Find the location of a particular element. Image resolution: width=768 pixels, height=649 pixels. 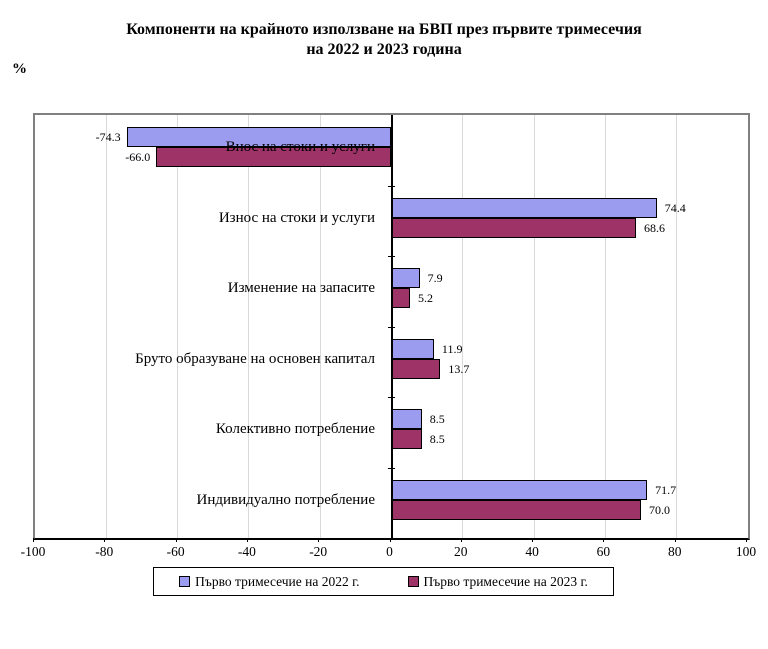

x-axis-tick-label: 20 is located at coordinates (461, 551).